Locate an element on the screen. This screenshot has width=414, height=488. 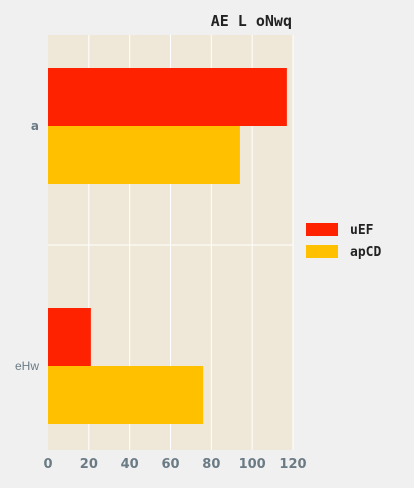
legend-swatch-uef is located at coordinates (322, 229).